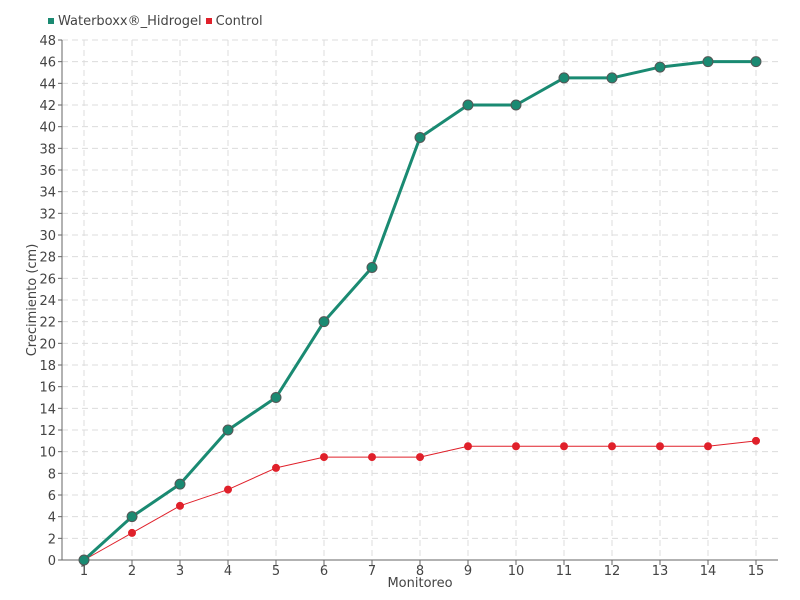 Image resolution: width=800 pixels, height=600 pixels. I want to click on y-tick-label: 34, so click(47, 193).